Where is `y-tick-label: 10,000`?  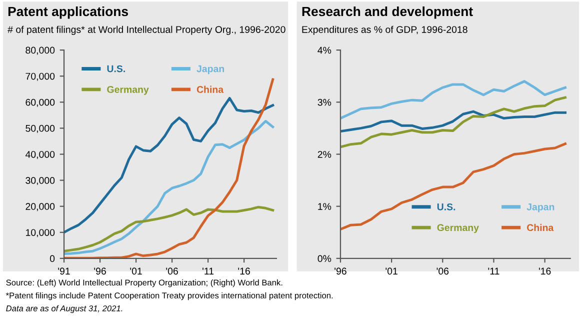
y-tick-label: 10,000 is located at coordinates (40, 233).